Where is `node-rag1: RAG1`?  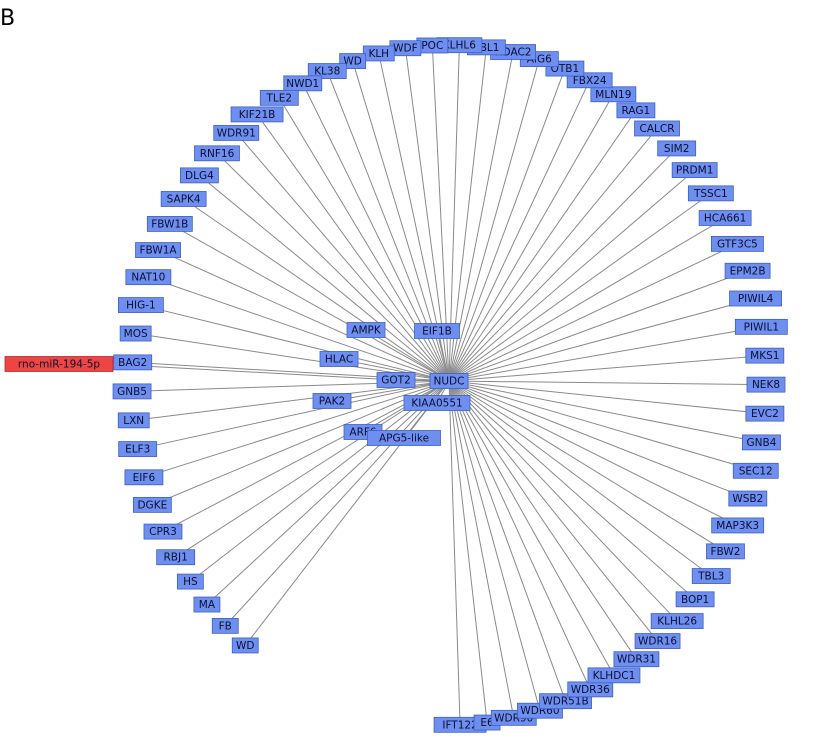
node-rag1: RAG1 is located at coordinates (636, 110).